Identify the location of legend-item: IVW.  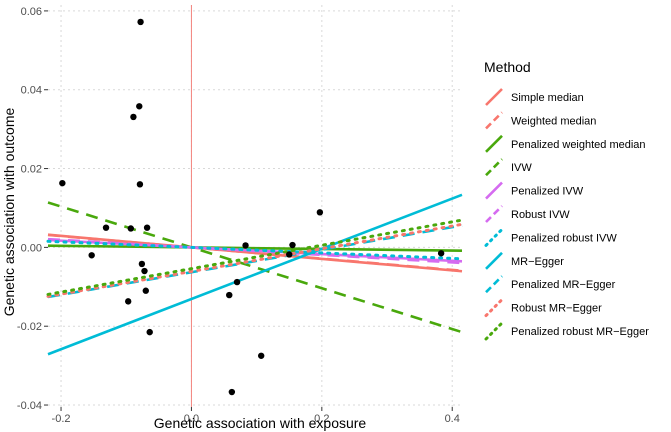
(508, 167).